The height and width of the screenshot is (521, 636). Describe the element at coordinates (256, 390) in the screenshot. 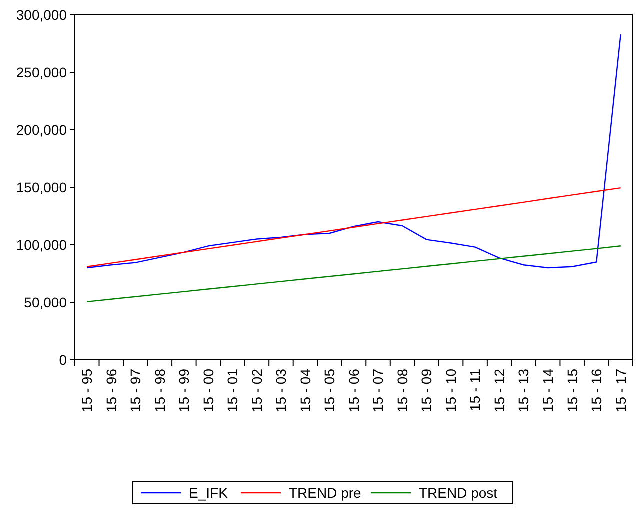

I see `x-tick-label: 15 - 02` at that location.